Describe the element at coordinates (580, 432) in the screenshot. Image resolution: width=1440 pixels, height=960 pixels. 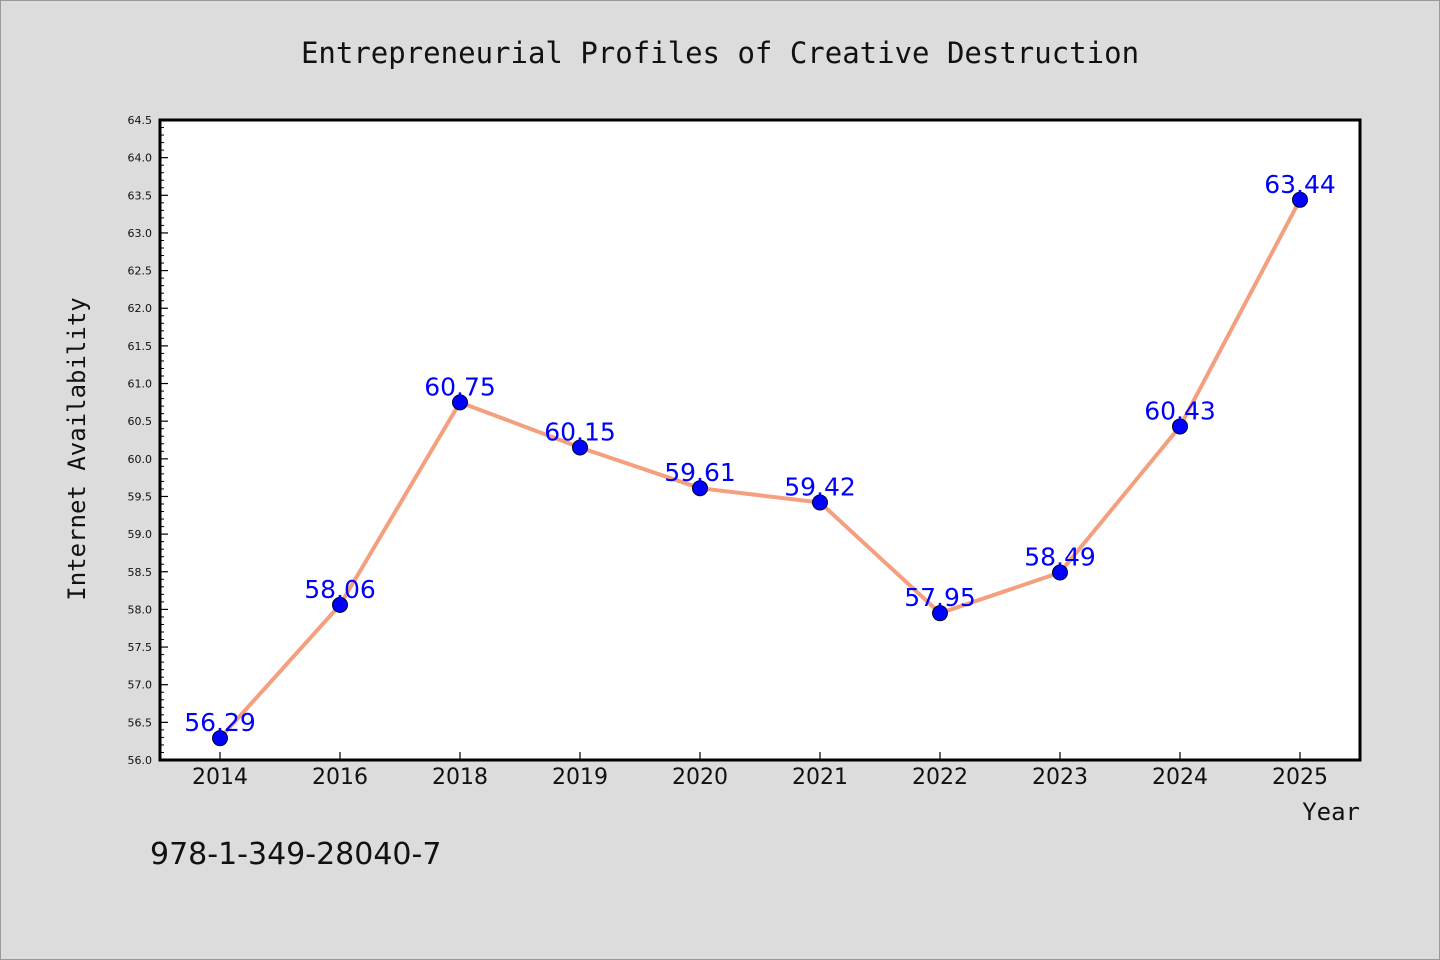
I see `data-label: 60.15` at that location.